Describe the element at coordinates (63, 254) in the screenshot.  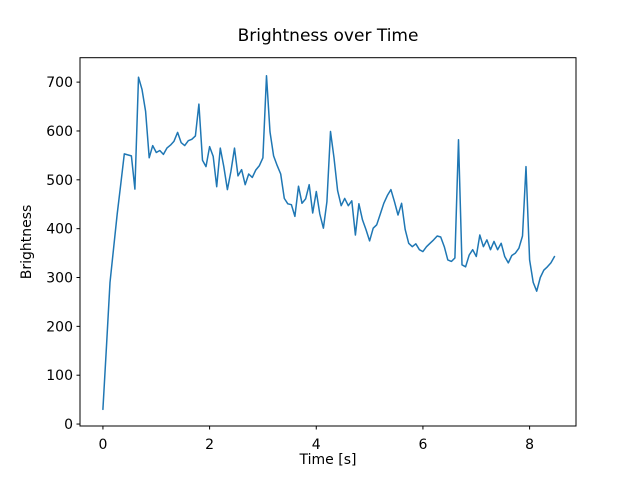
I see `y-axis-ticks: 0 100 200 300 400 500 600 700` at that location.